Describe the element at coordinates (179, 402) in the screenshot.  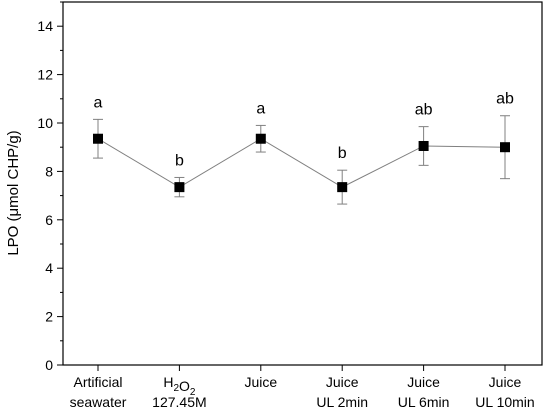
I see `x-tick-label: 127.45M` at that location.